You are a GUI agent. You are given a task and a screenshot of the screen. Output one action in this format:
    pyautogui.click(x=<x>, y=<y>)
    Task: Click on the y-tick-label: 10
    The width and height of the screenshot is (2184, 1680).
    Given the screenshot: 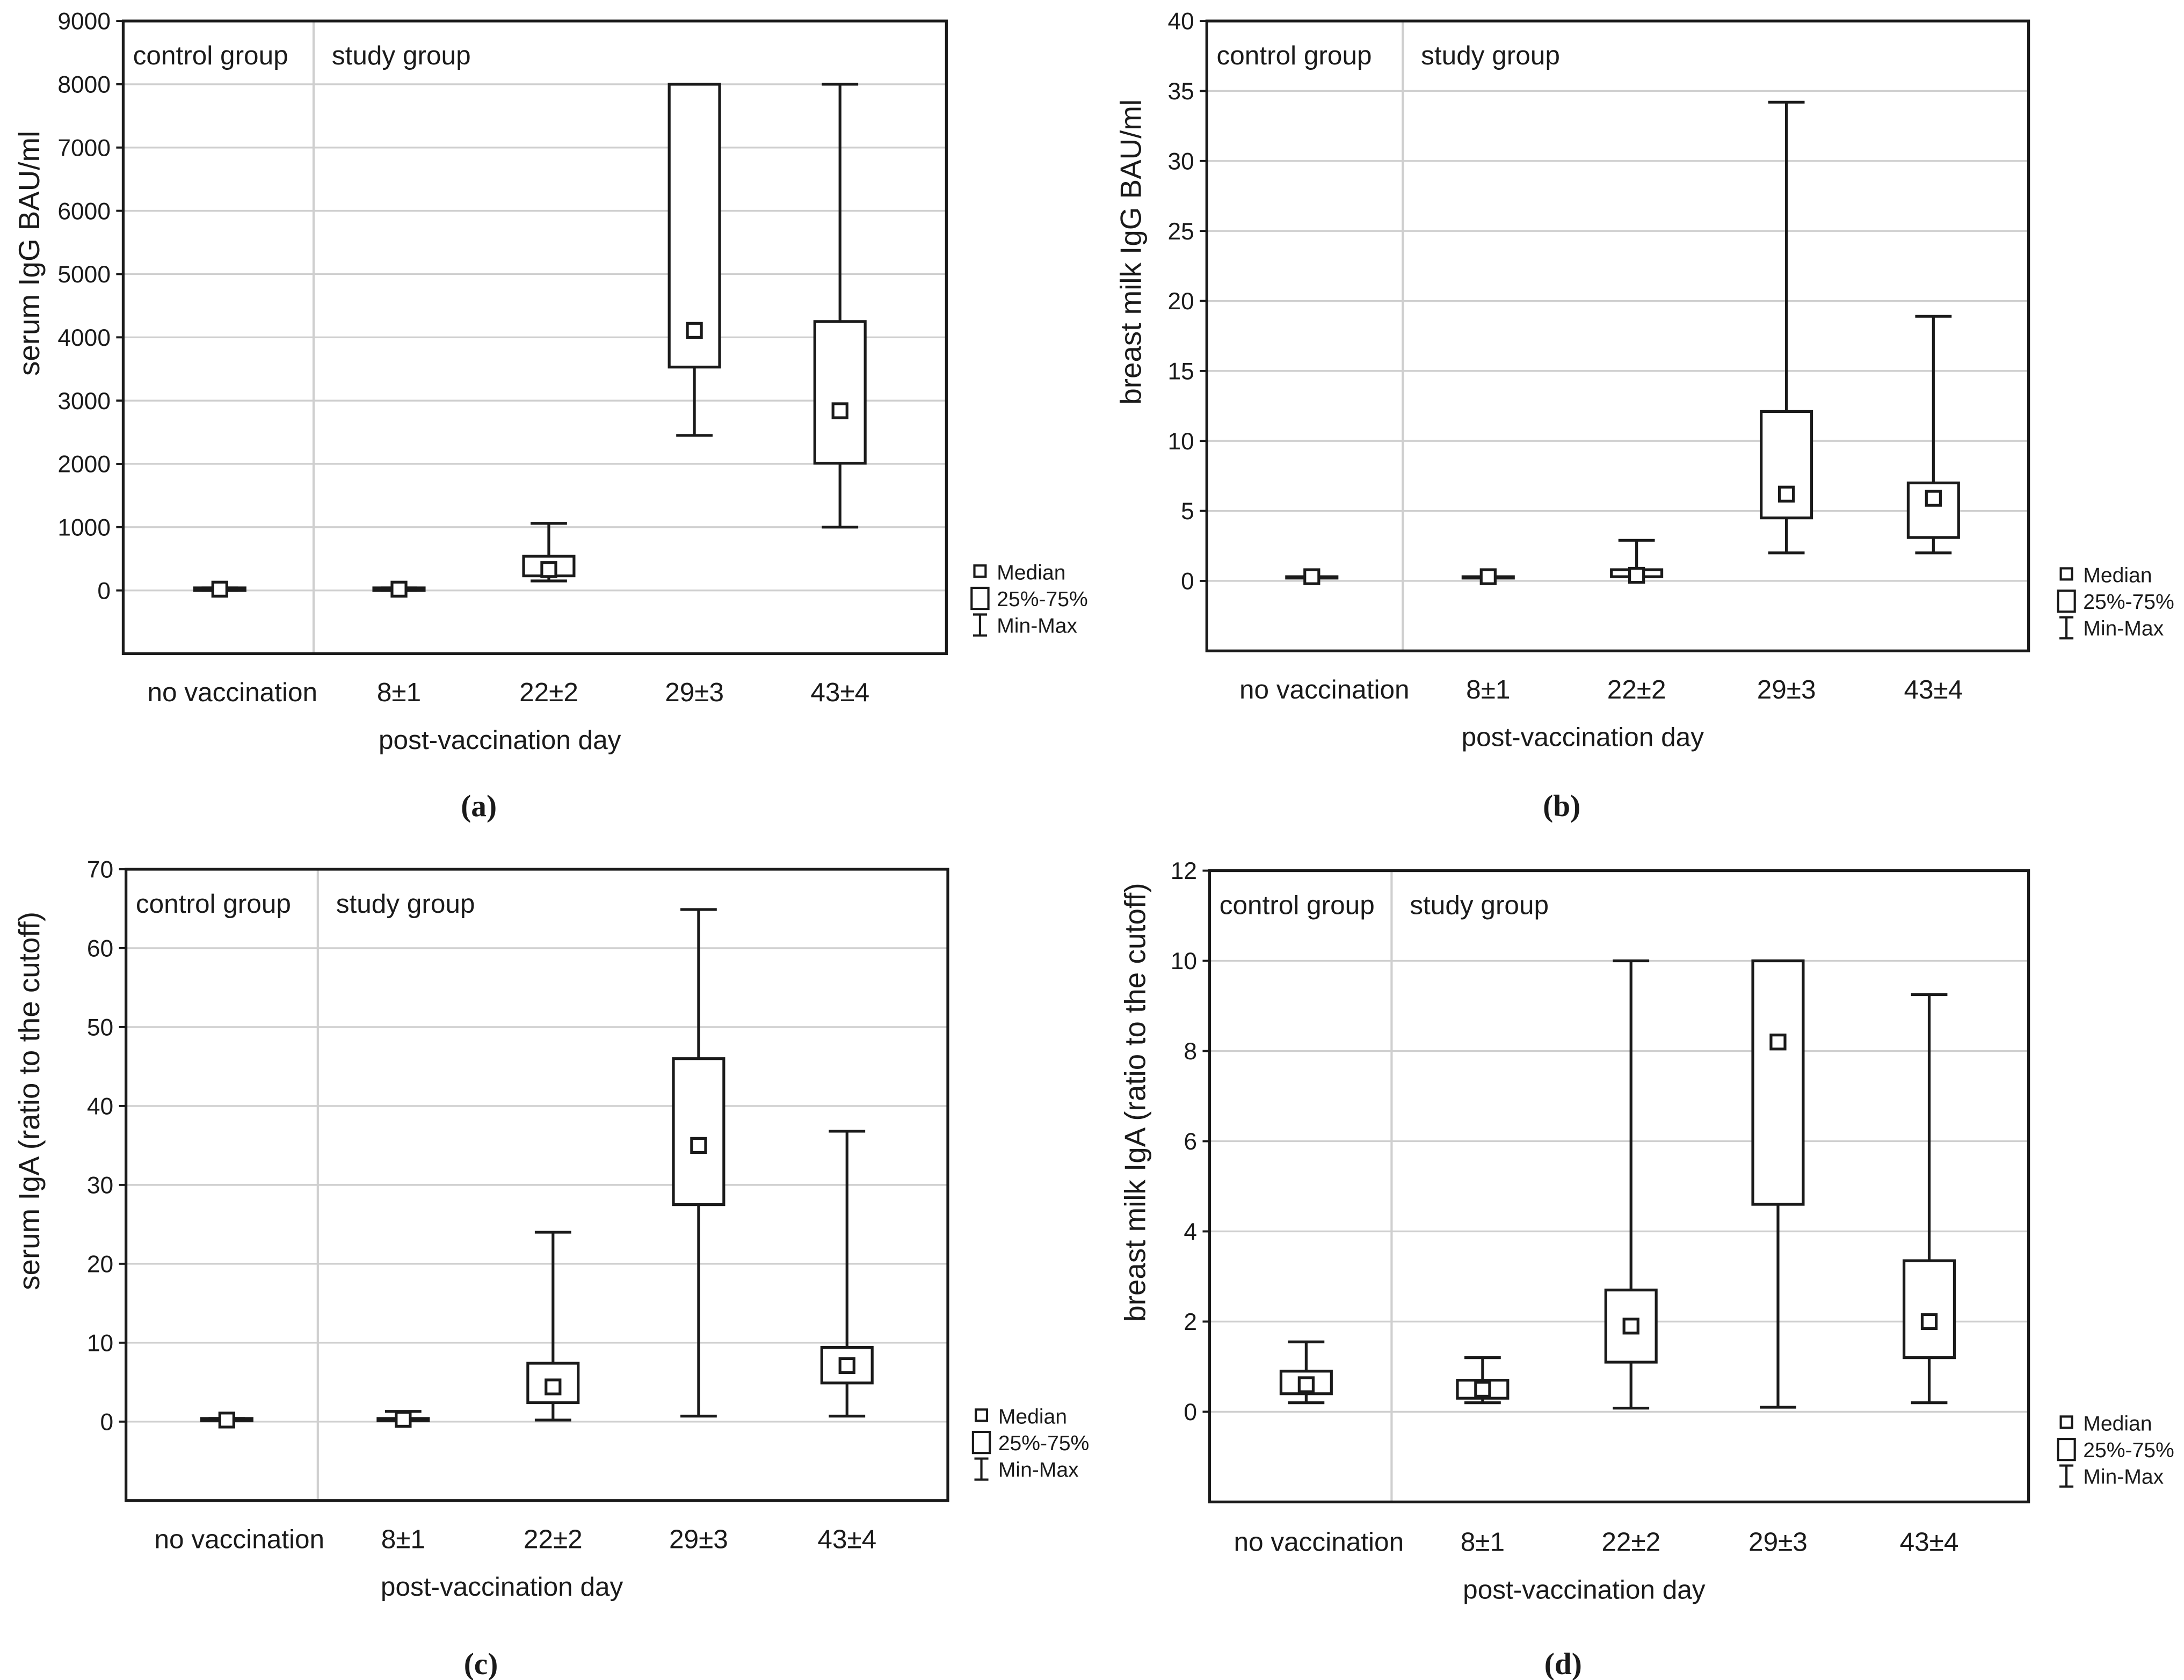 What is the action you would take?
    pyautogui.click(x=100, y=1343)
    